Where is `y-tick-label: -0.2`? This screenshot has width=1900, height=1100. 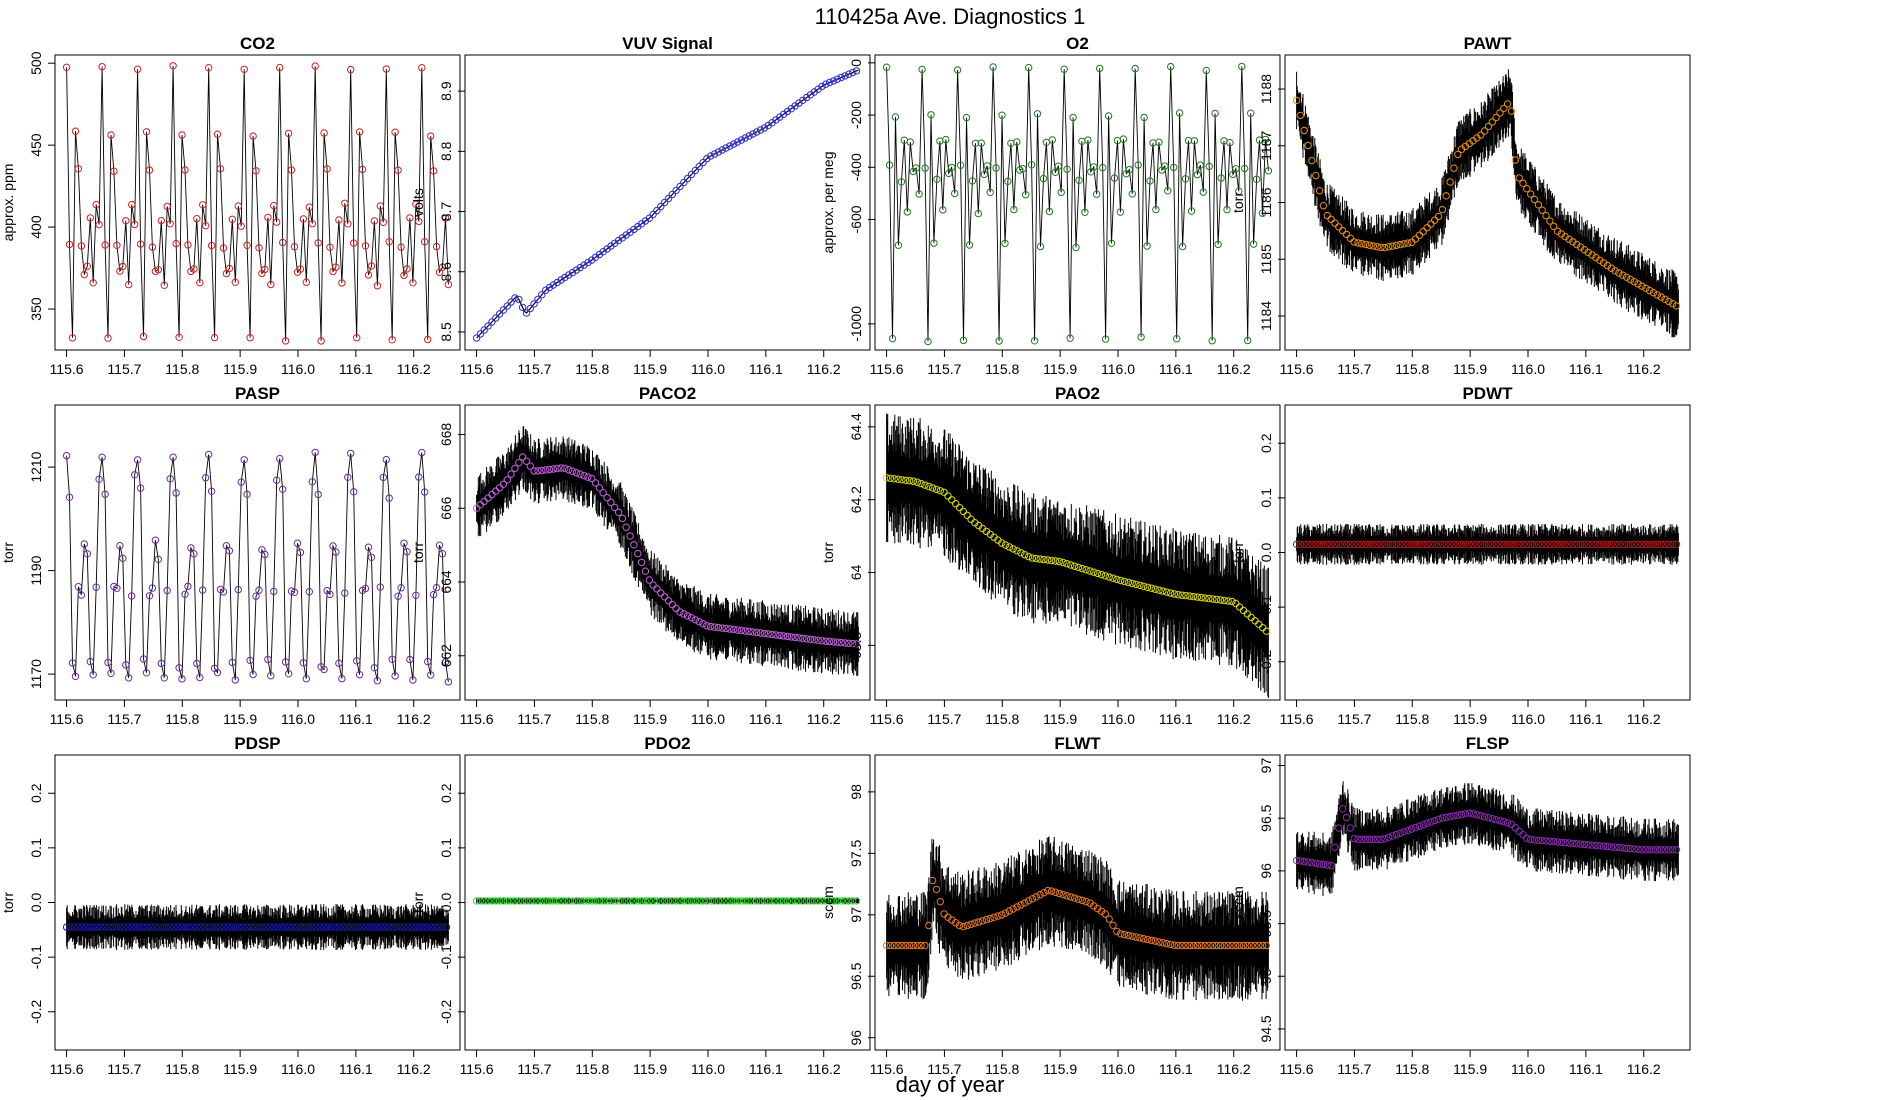
y-tick-label: -0.2 is located at coordinates (446, 1011).